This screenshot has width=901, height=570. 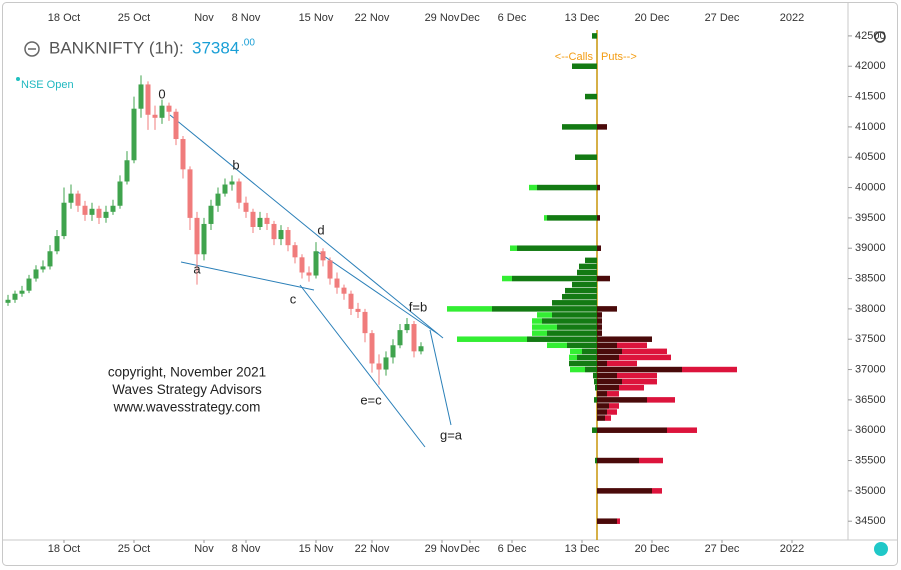 What do you see at coordinates (372, 549) in the screenshot?
I see `x-tick-label: 22 Nov` at bounding box center [372, 549].